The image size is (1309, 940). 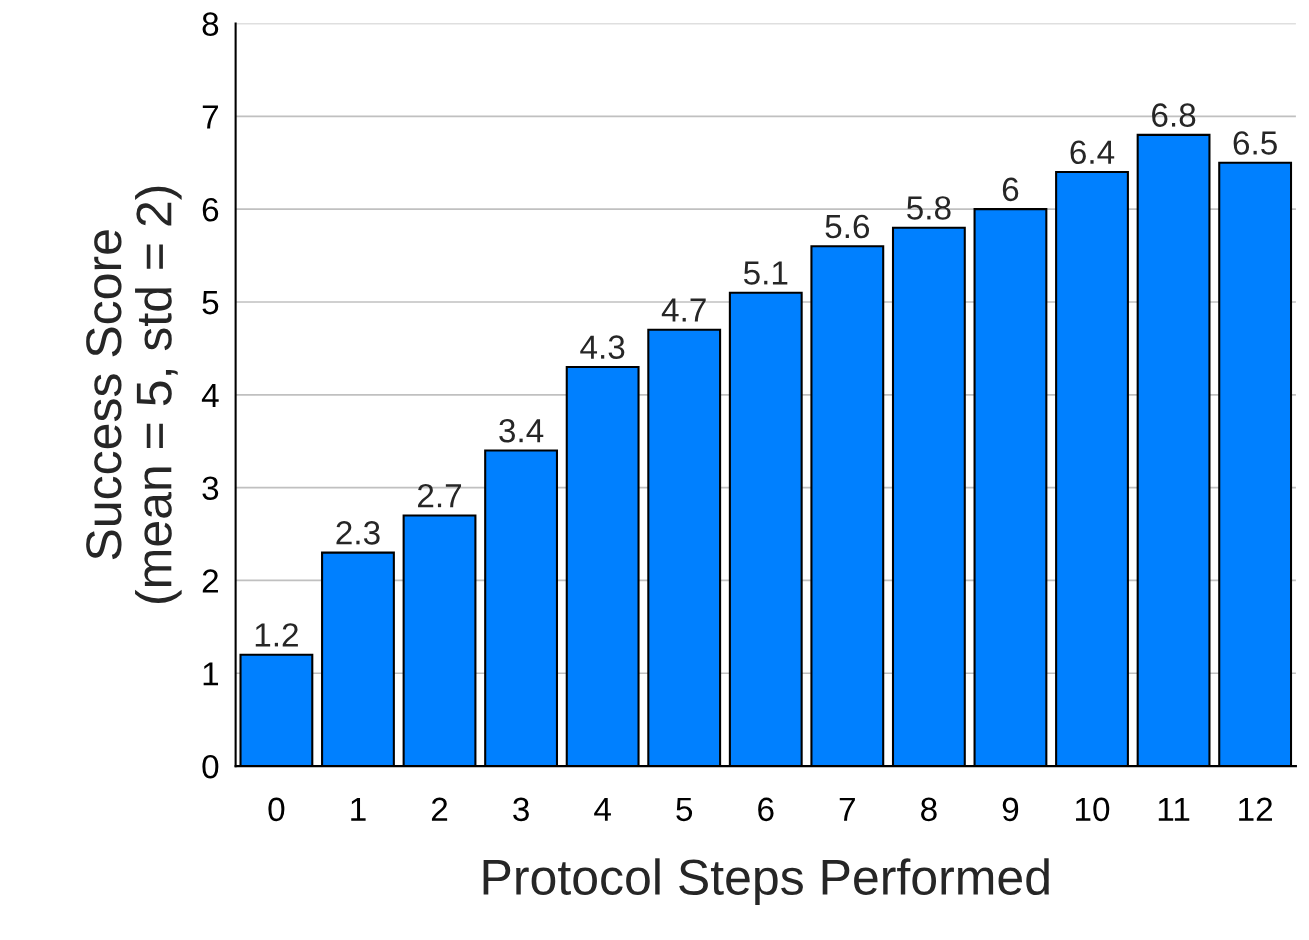 I want to click on y-tick-label: 8, so click(x=210, y=24).